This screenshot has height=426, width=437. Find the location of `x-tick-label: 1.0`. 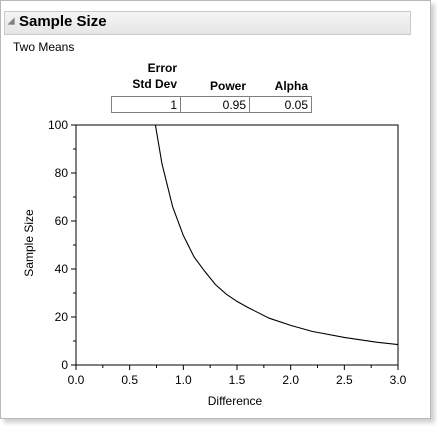

x-tick-label: 1.0 is located at coordinates (183, 380).